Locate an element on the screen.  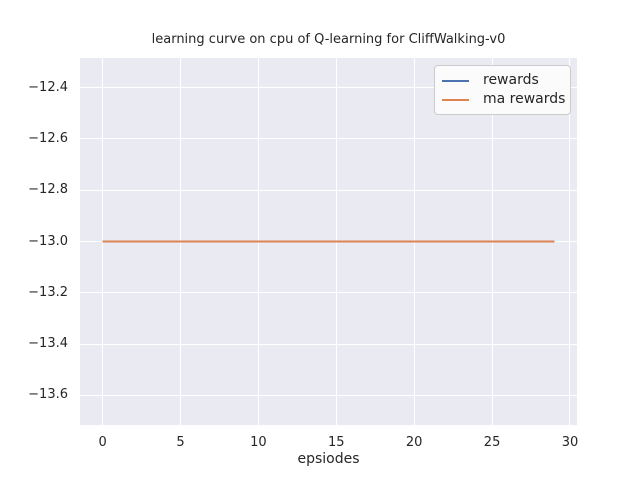
y-tick-label: −12.6 is located at coordinates (48, 138).